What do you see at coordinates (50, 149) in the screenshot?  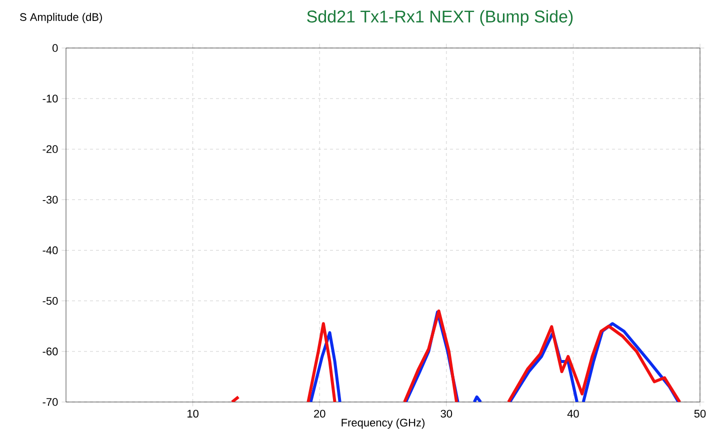 I see `y-tick-label: -20` at bounding box center [50, 149].